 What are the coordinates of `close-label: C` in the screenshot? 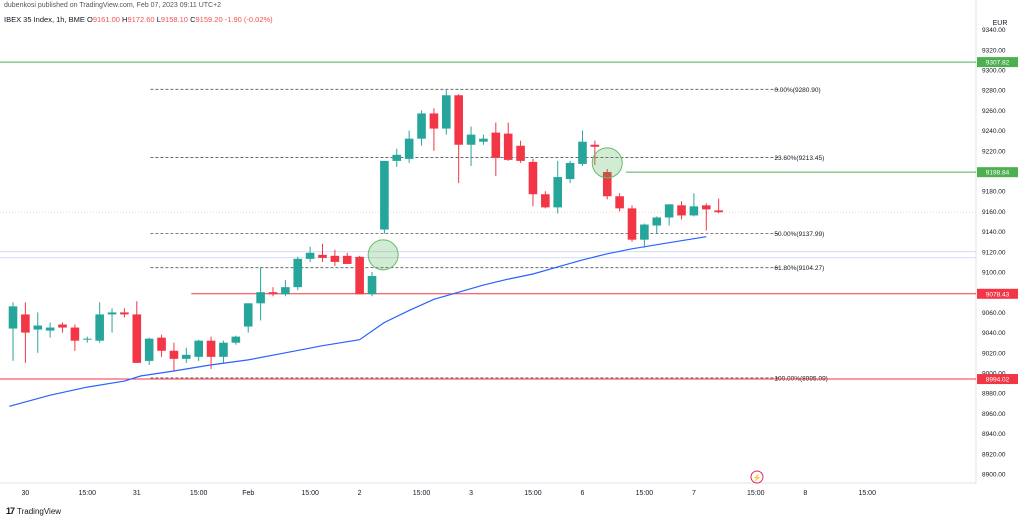 It's located at (193, 19).